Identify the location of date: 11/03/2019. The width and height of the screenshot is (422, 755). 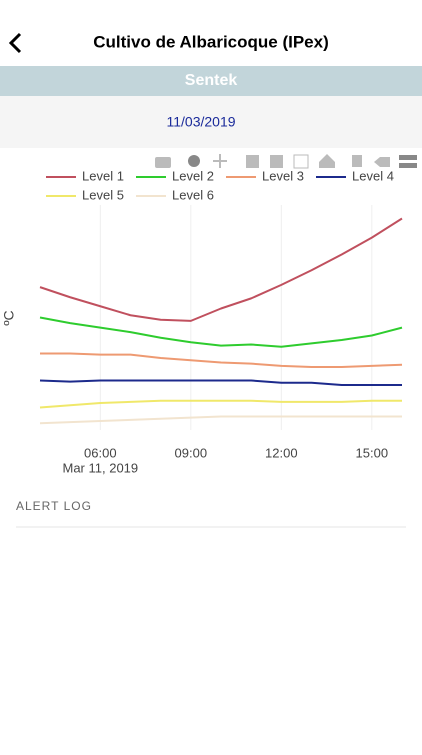
(200, 122).